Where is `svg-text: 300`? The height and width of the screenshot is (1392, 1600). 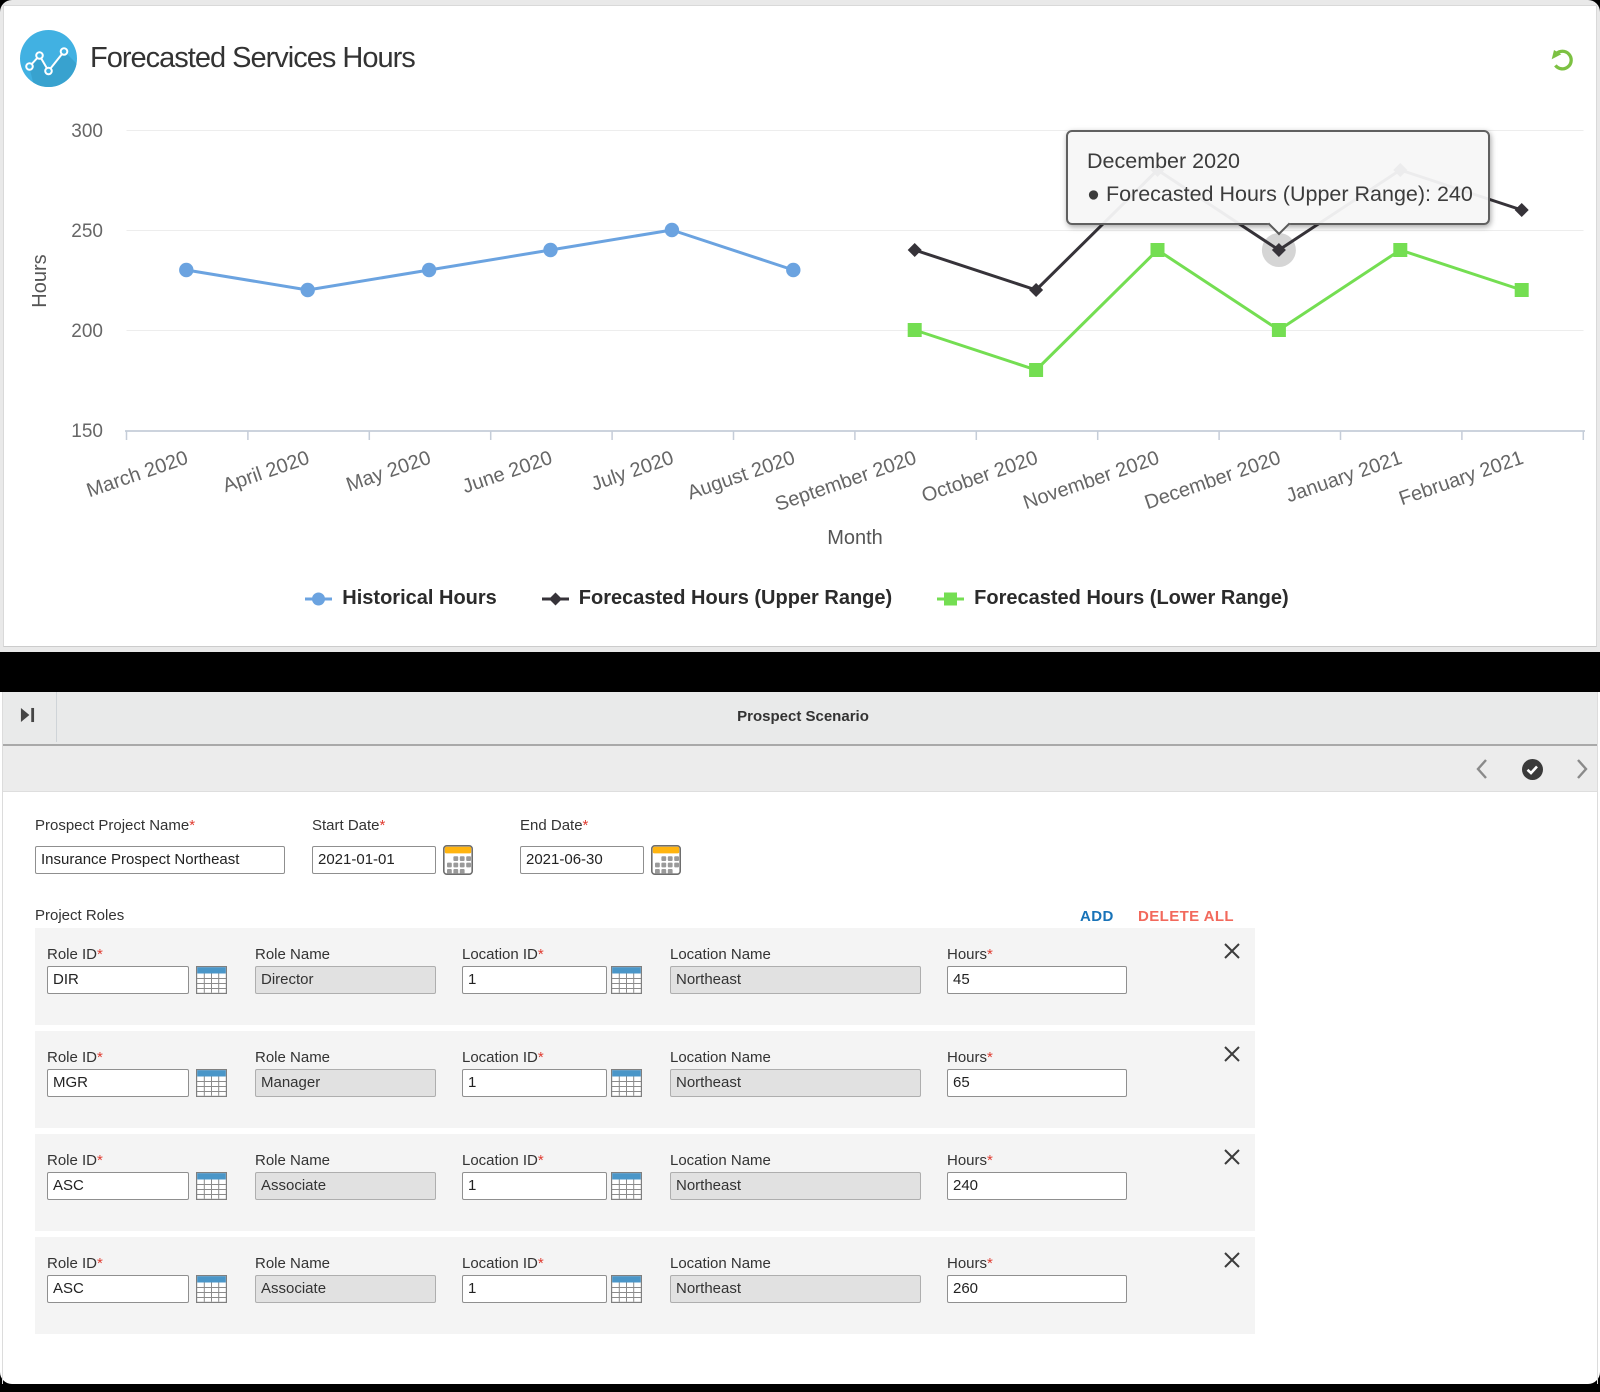 svg-text: 300 is located at coordinates (87, 131).